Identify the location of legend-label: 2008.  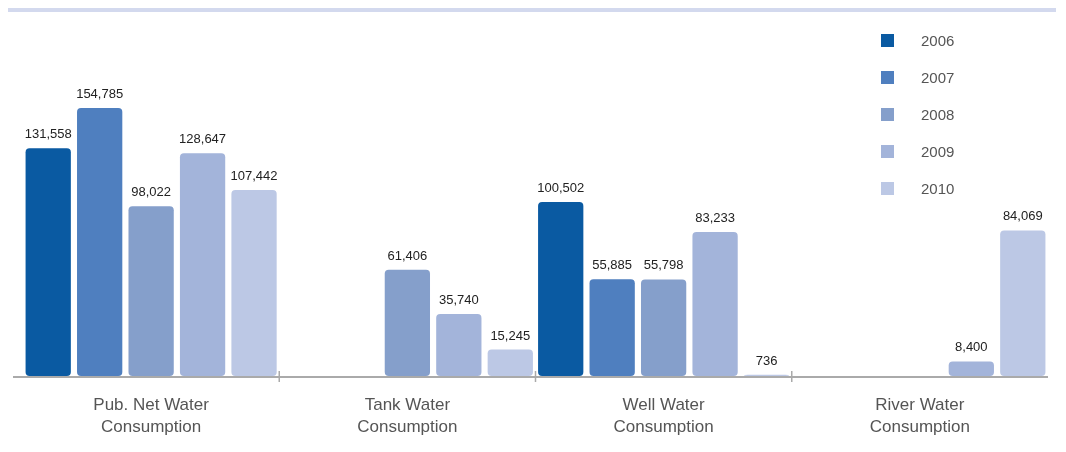
(938, 114).